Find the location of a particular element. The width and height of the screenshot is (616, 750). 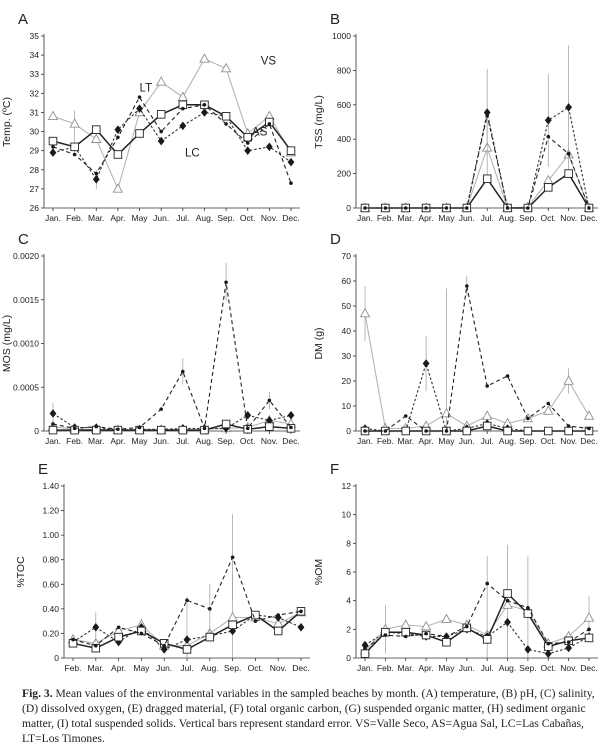

y-tick-label: 1.00 is located at coordinates (50, 535).